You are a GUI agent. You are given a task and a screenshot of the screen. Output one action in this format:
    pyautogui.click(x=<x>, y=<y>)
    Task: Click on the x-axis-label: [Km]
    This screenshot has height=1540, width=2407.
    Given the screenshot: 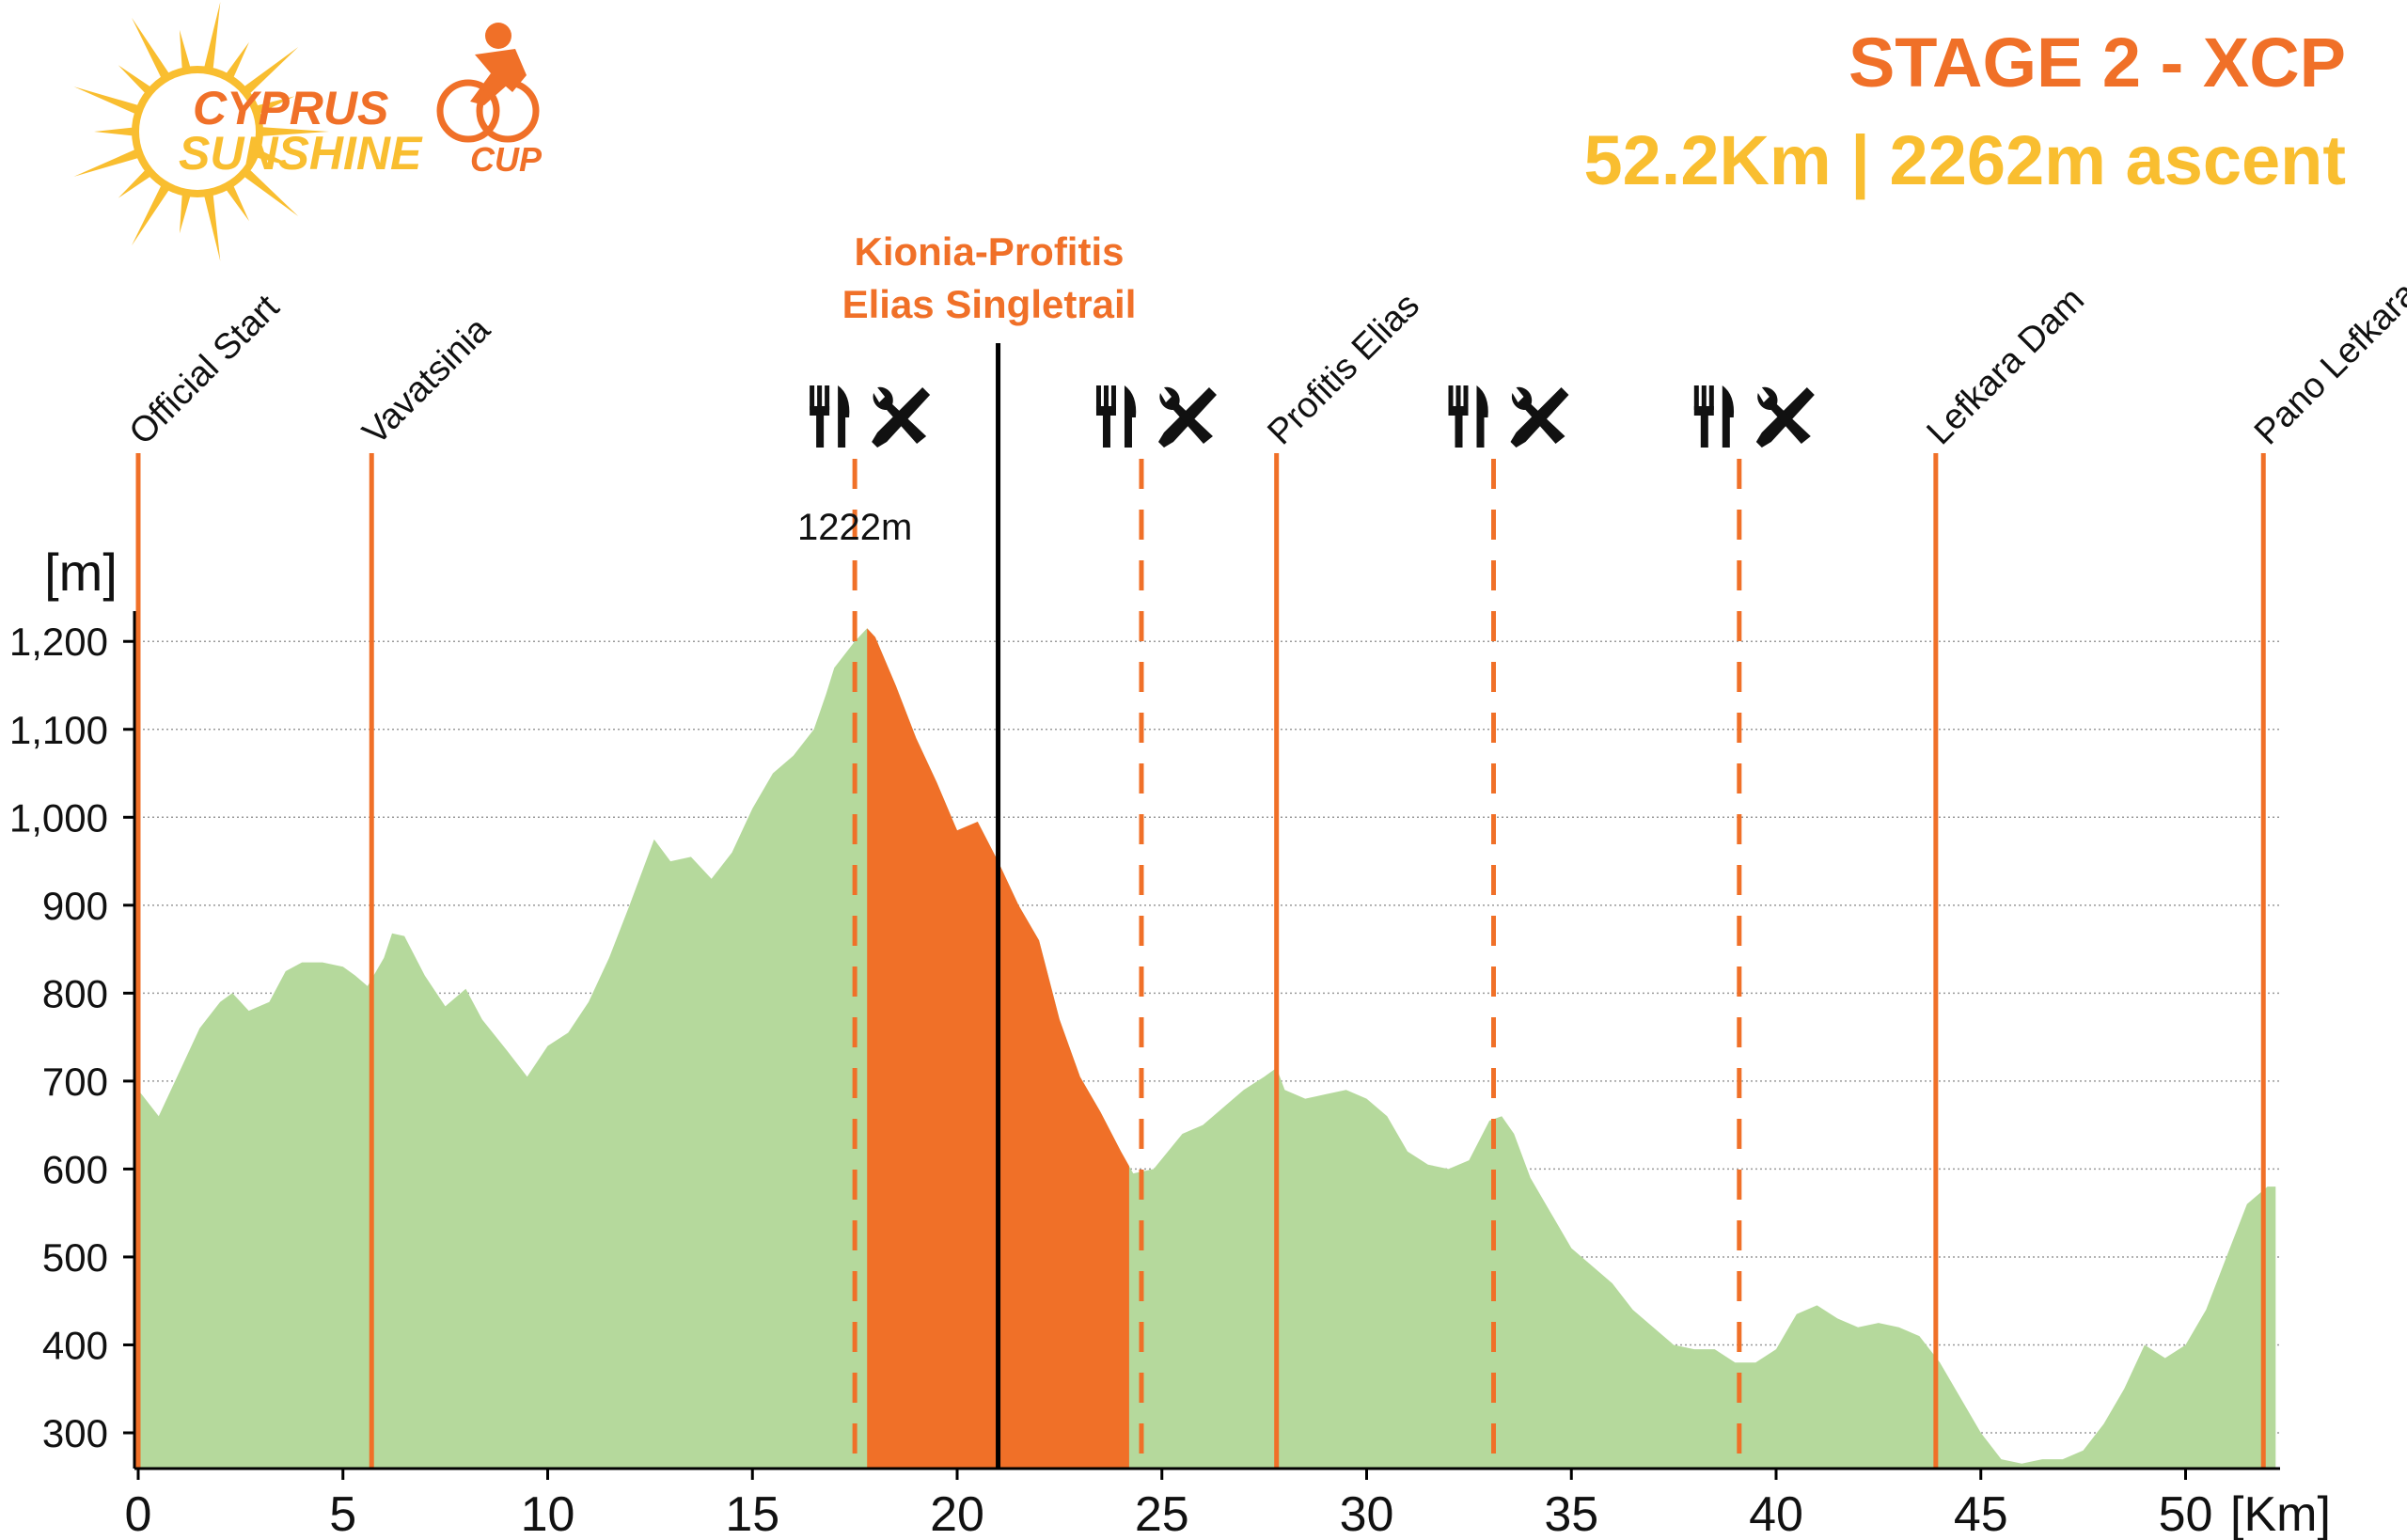 What is the action you would take?
    pyautogui.click(x=2280, y=1514)
    